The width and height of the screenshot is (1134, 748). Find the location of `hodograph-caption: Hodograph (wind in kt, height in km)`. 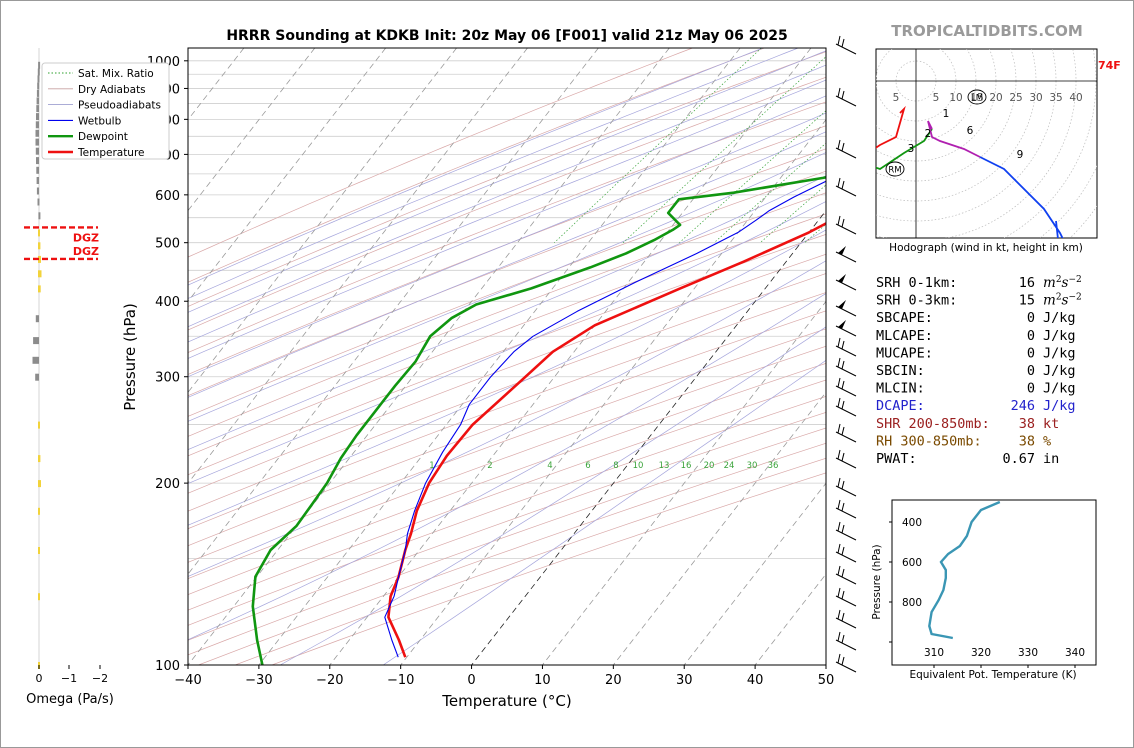

hodograph-caption: Hodograph (wind in kt, height in km) is located at coordinates (986, 248).